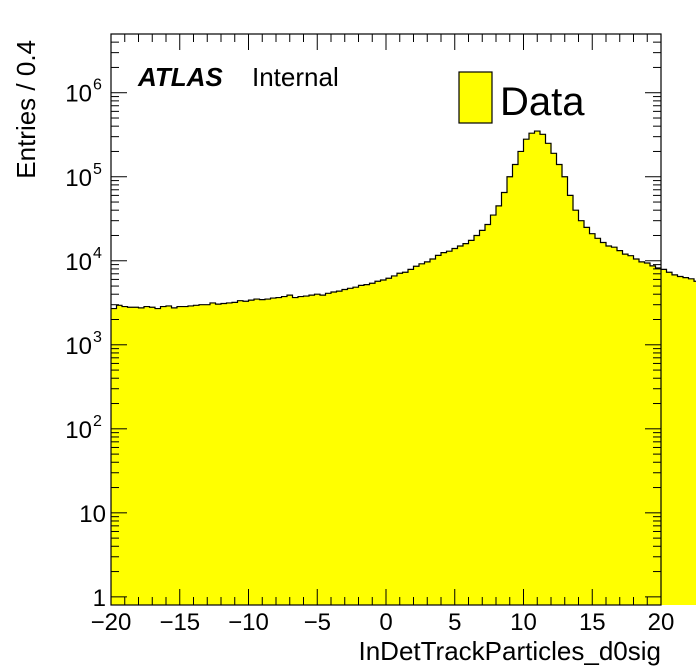 This screenshot has width=696, height=672. Describe the element at coordinates (295, 77) in the screenshot. I see `internal-label: Internal` at that location.